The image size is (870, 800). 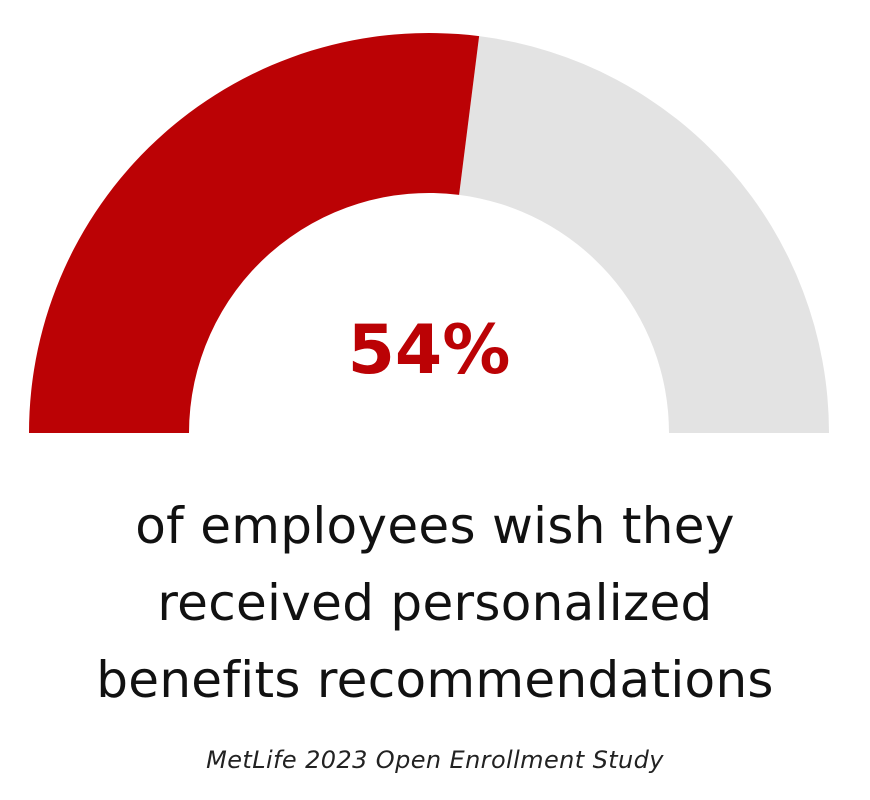 What do you see at coordinates (429, 350) in the screenshot?
I see `gauge-value-label: 54%` at bounding box center [429, 350].